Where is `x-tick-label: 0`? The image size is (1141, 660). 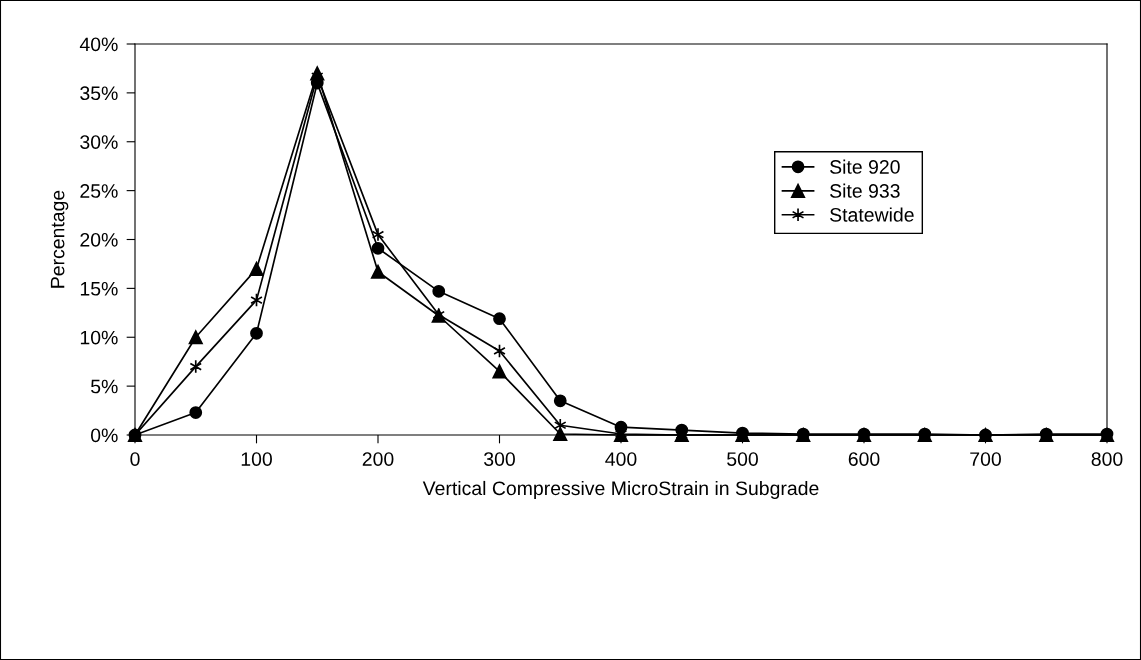
x-tick-label: 0 is located at coordinates (135, 459).